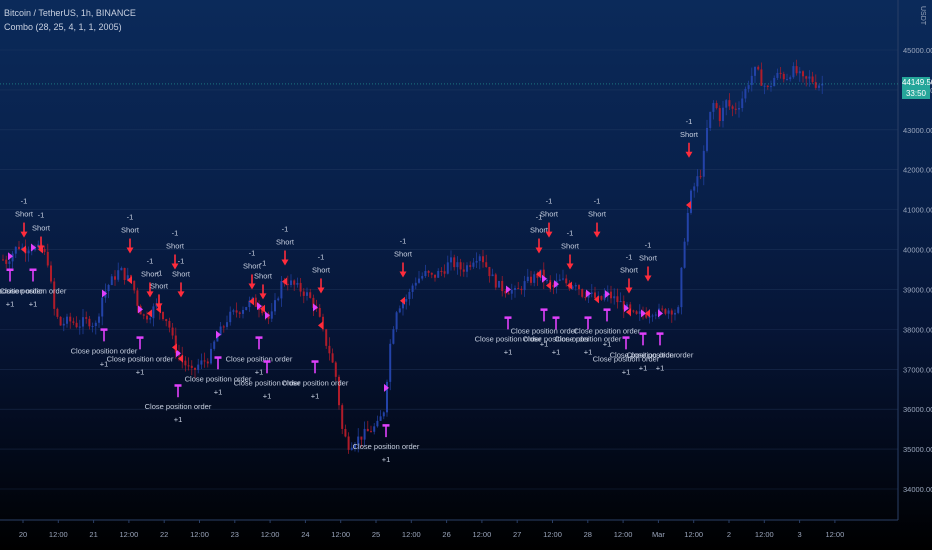  What do you see at coordinates (411, 534) in the screenshot?
I see `time-tick-label: 12:00` at bounding box center [411, 534].